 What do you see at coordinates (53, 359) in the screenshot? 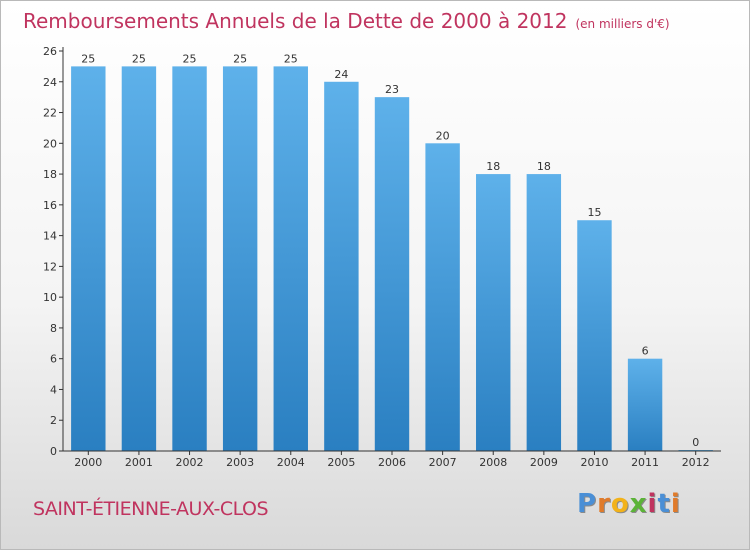
I see `y-tick-label: 6` at bounding box center [53, 359].